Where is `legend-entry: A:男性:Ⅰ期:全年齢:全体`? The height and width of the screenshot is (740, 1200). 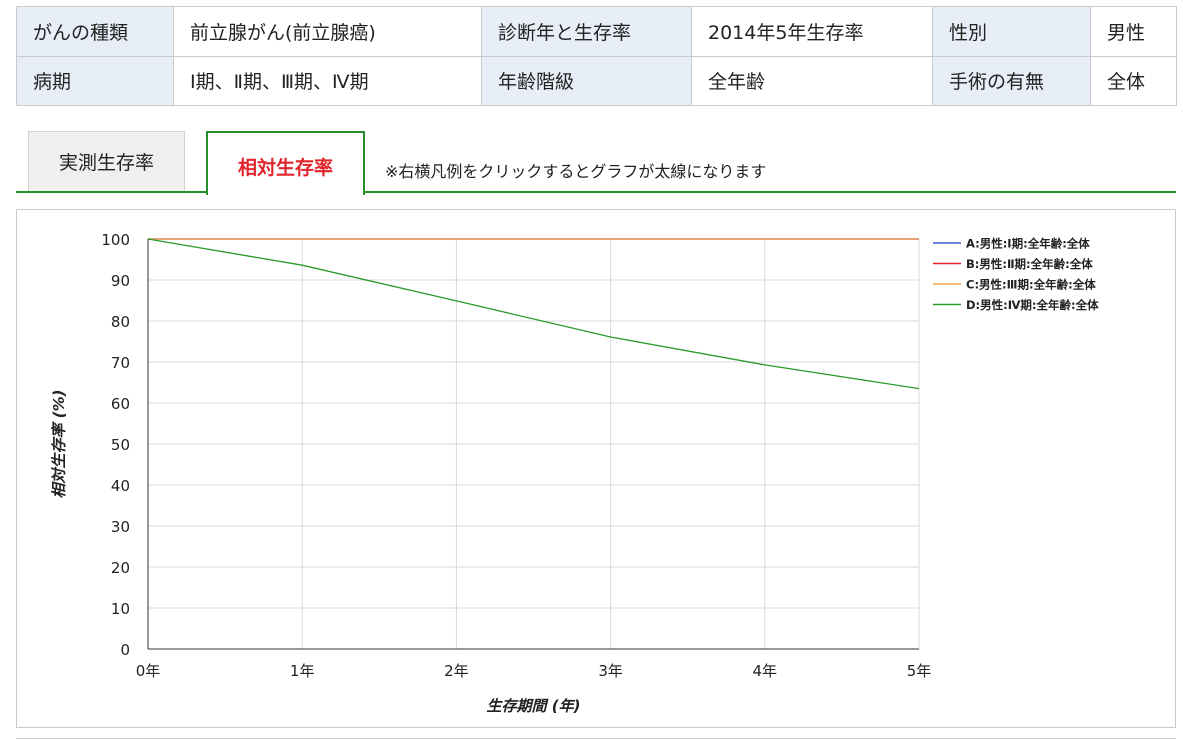 legend-entry: A:男性:Ⅰ期:全年齢:全体 is located at coordinates (1028, 244).